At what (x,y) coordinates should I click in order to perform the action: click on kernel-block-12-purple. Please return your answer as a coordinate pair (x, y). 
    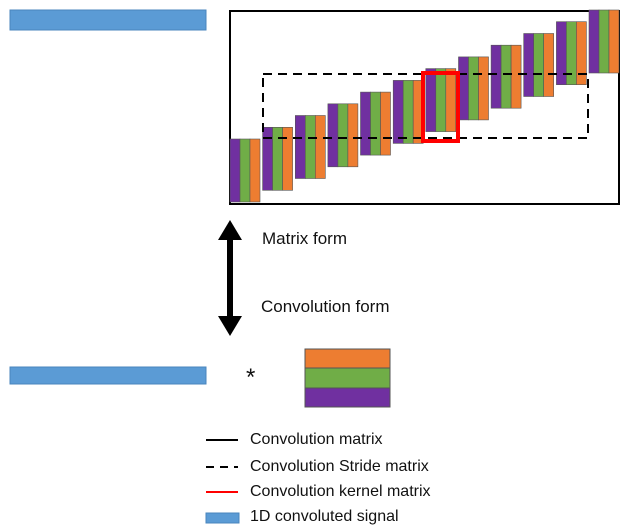
    Looking at the image, I should click on (594, 41).